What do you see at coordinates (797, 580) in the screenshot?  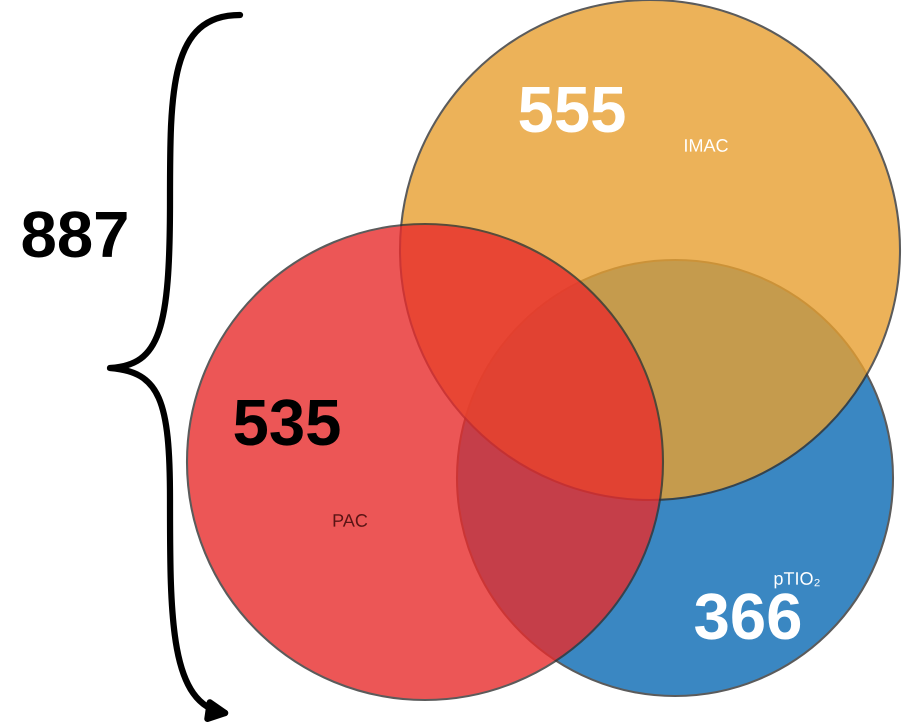 I see `category-label: pTIO₂` at bounding box center [797, 580].